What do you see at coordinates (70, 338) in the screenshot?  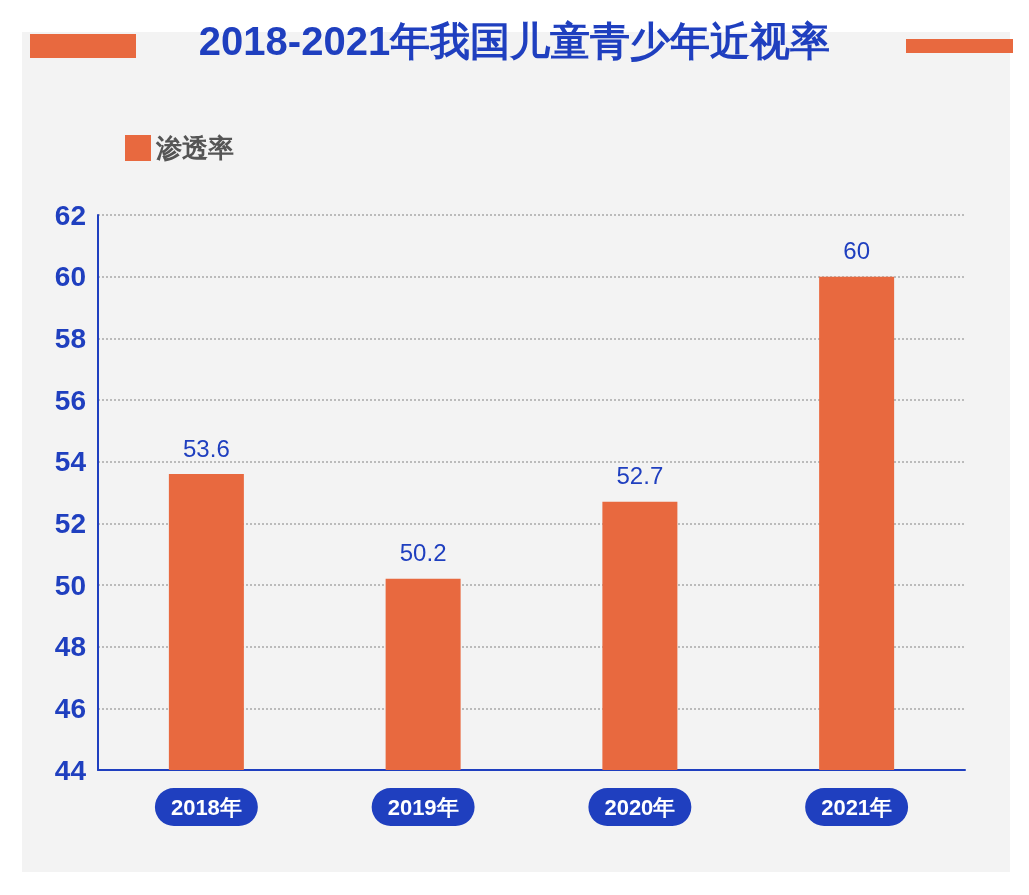 I see `y-tick-label: 58` at bounding box center [70, 338].